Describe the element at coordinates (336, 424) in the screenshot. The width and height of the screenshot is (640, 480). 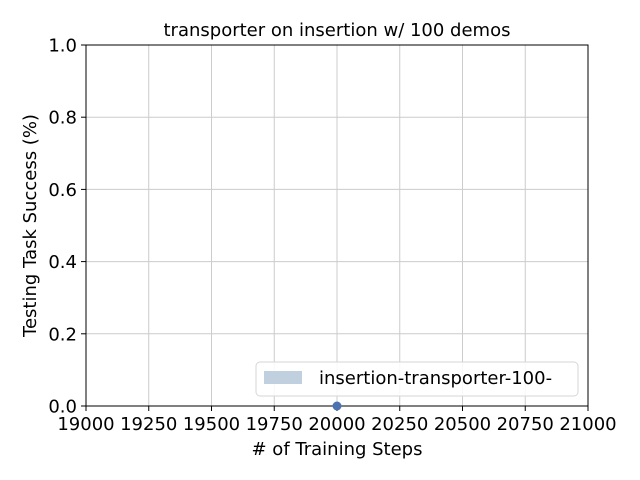
I see `x-tick-label: 20000` at that location.